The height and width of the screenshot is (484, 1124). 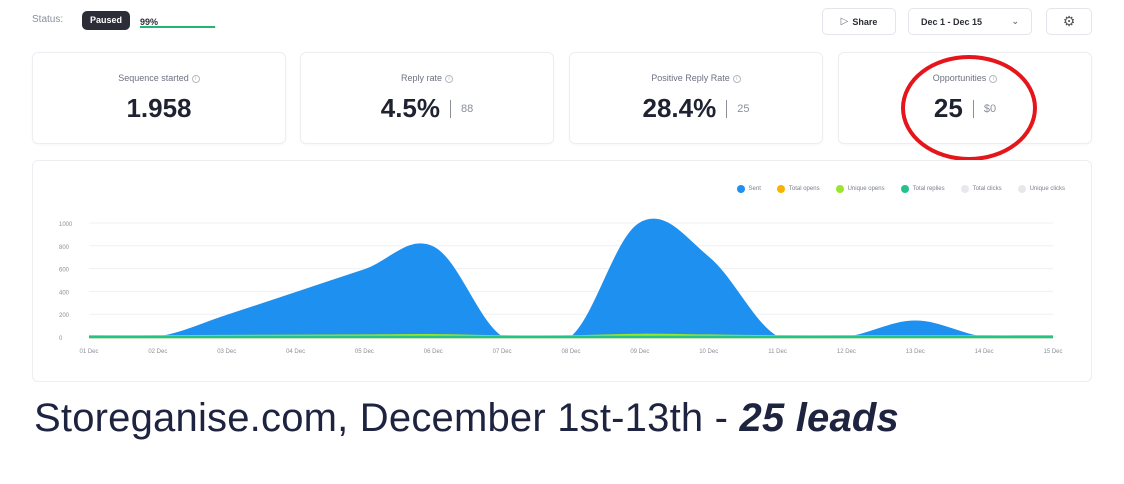 I want to click on legend-item: Total opens, so click(x=798, y=189).